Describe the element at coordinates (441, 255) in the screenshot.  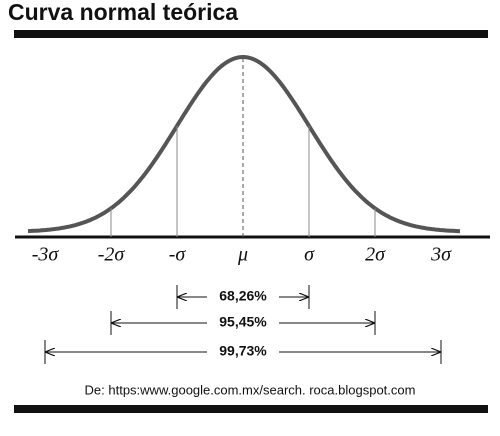
I see `axis-label: 3σ` at that location.